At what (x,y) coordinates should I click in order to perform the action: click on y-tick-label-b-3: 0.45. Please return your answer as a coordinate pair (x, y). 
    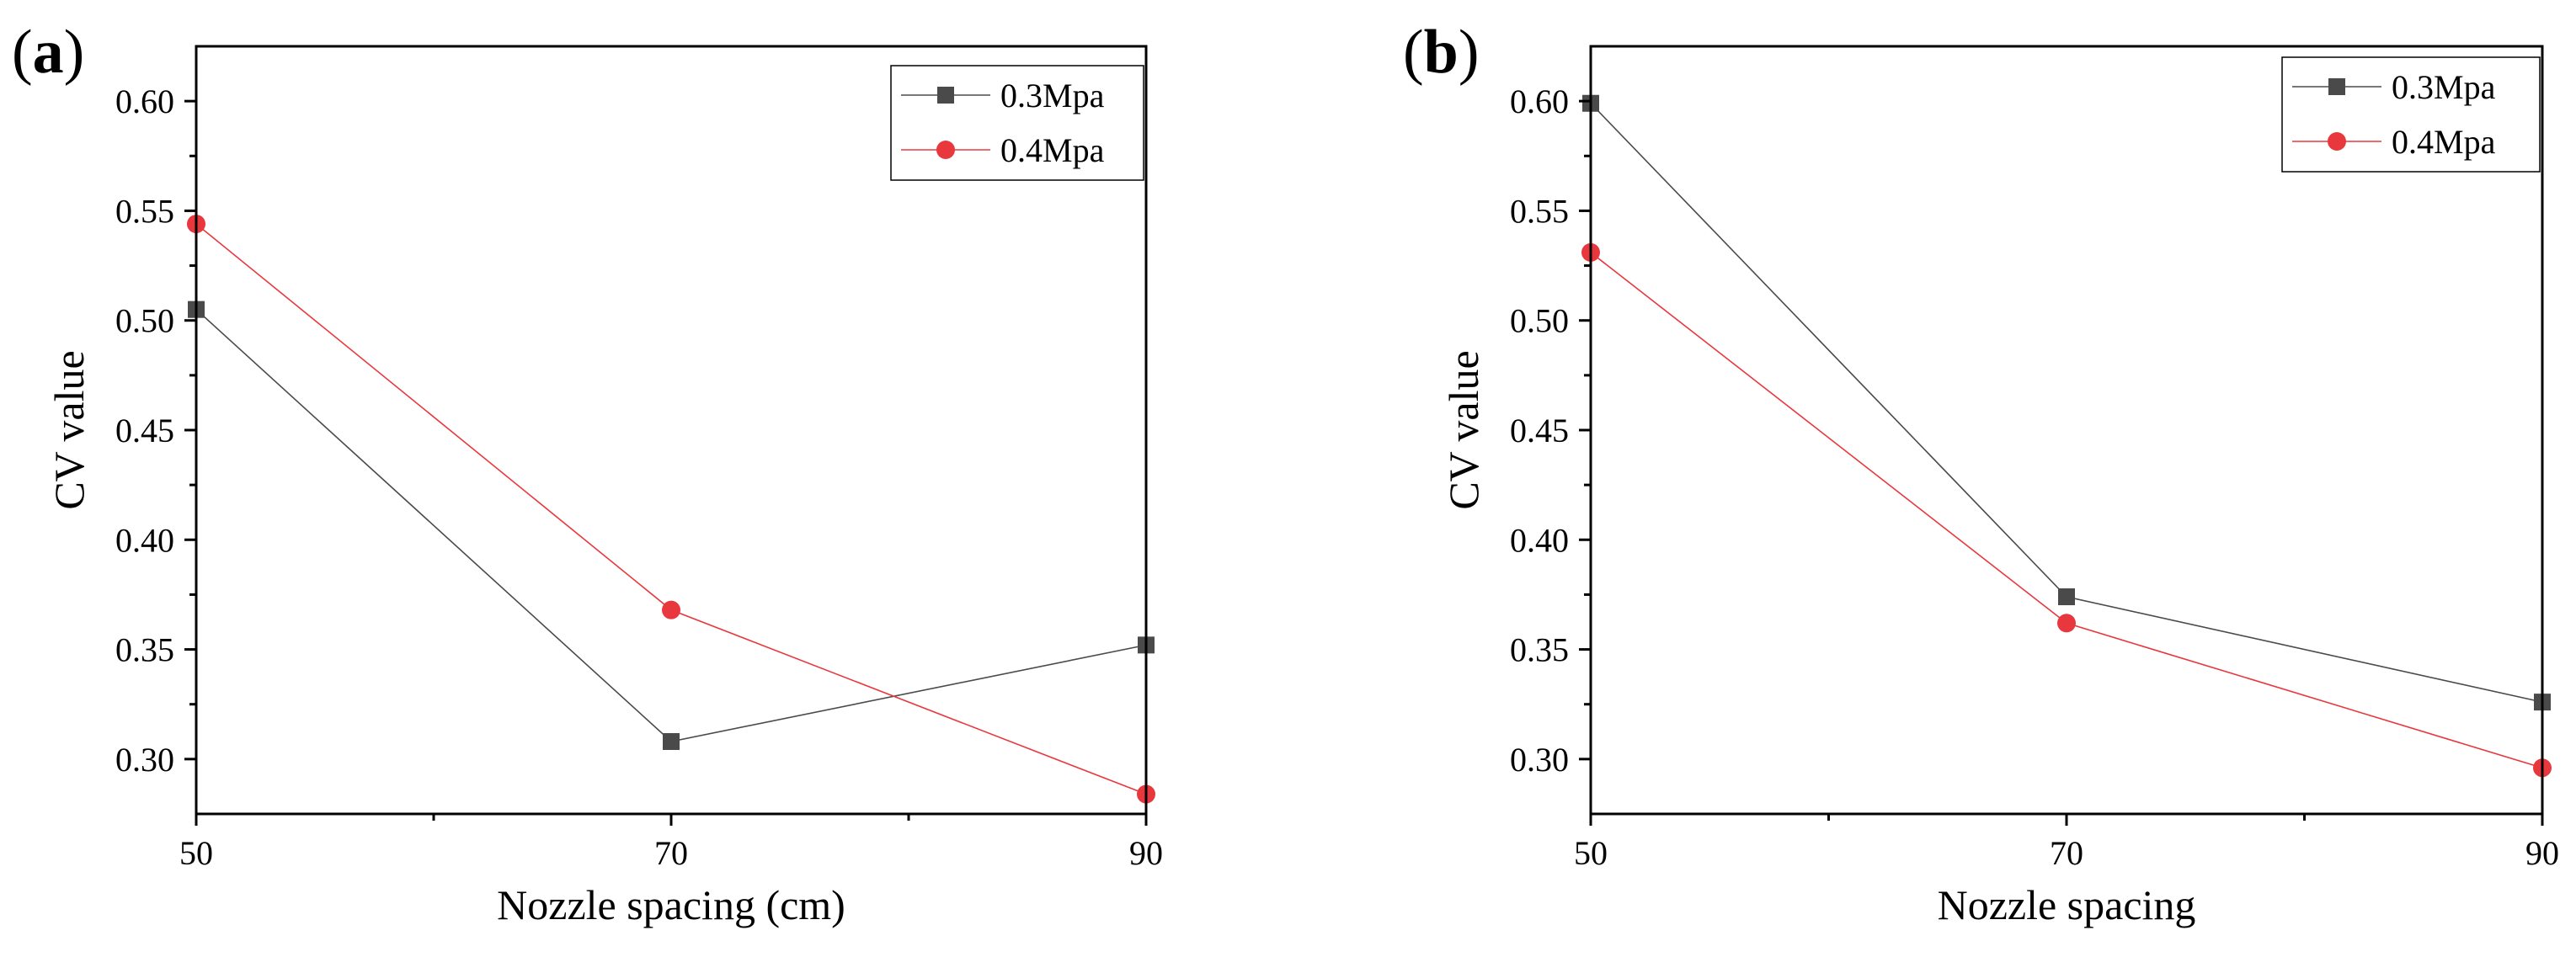
    Looking at the image, I should click on (1539, 431).